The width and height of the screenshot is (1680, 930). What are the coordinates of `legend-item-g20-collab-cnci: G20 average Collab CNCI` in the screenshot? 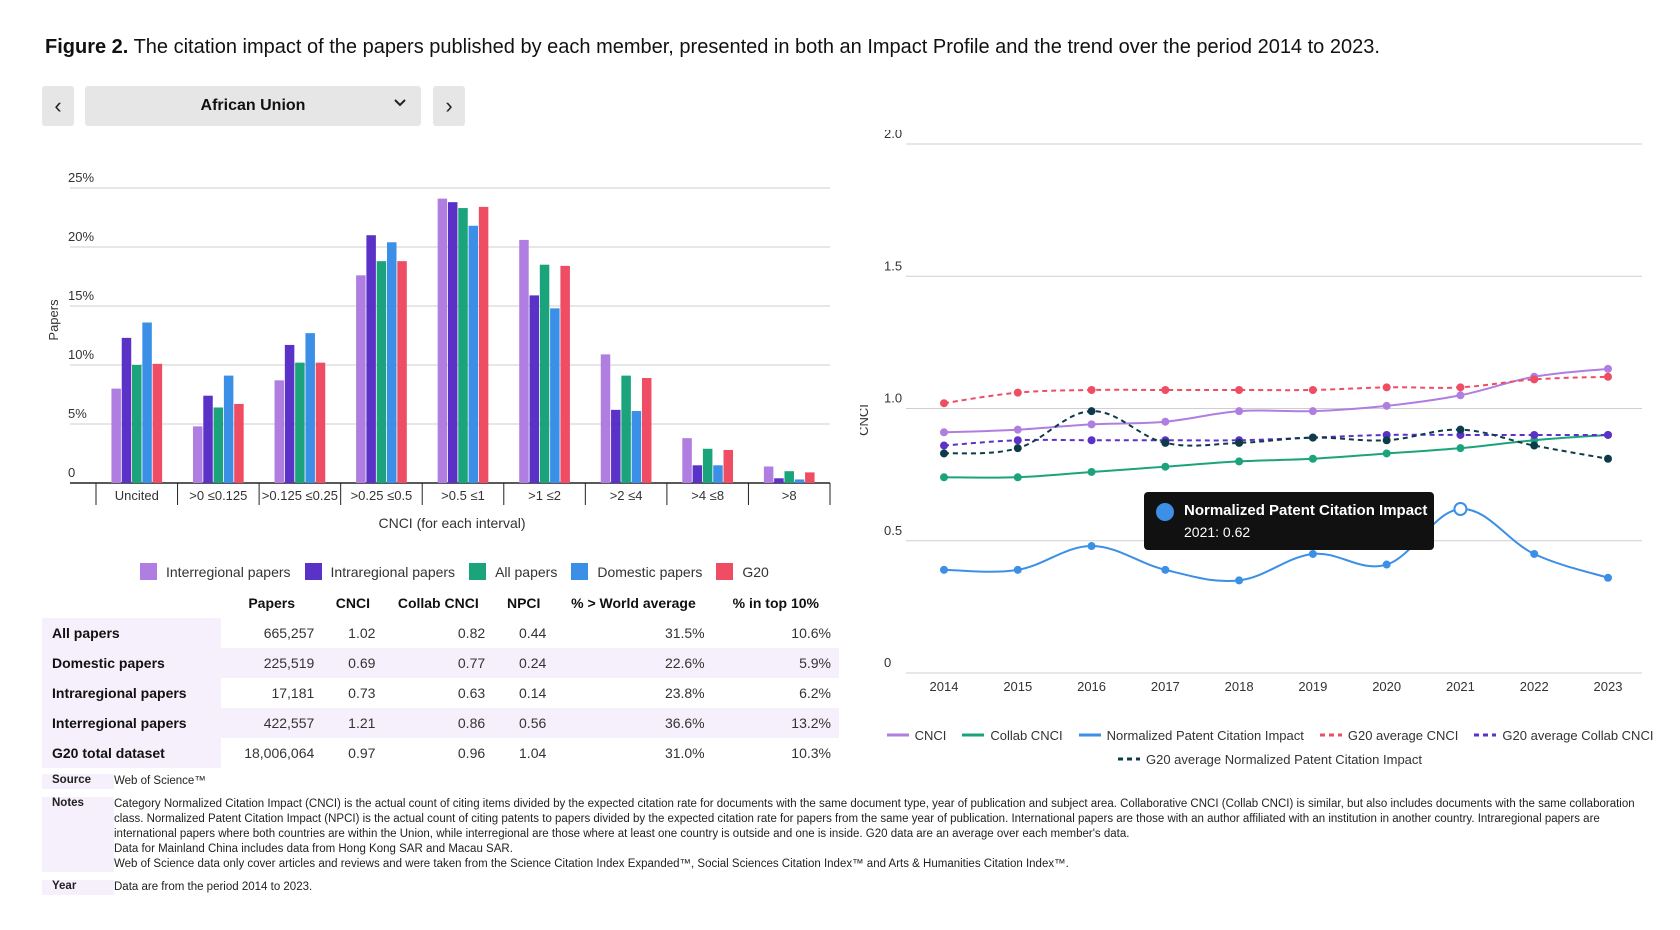 It's located at (1563, 735).